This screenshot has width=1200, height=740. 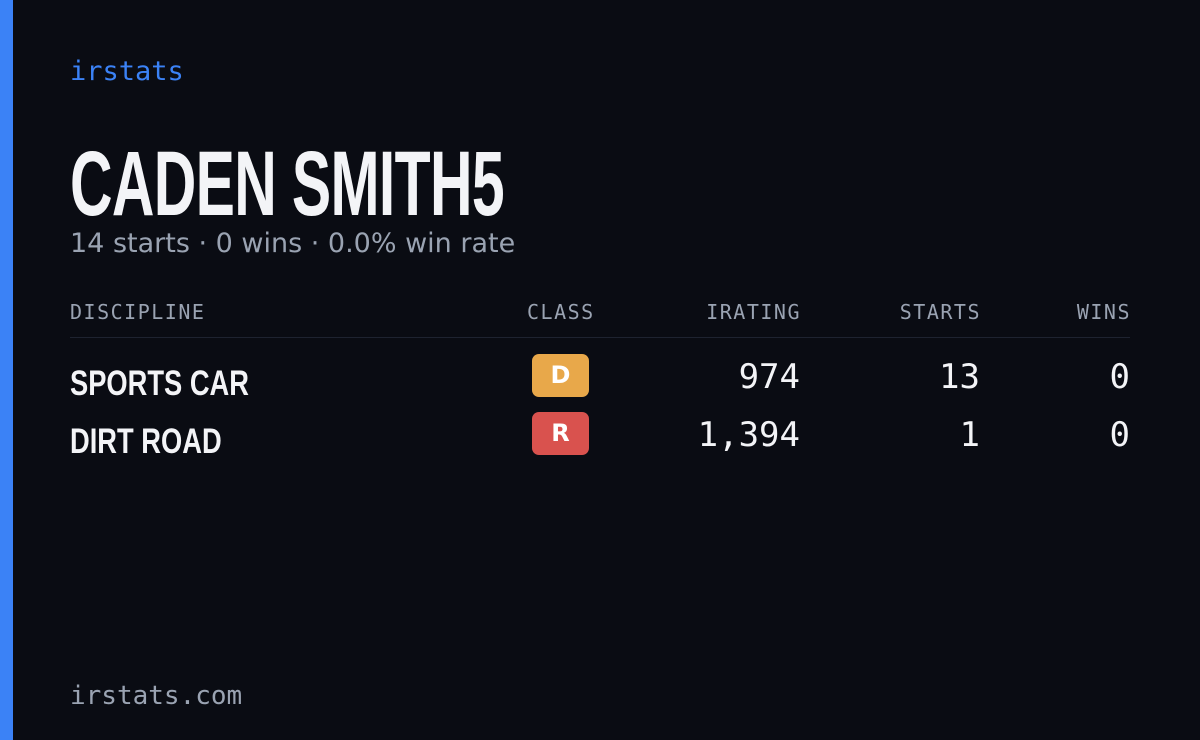 I want to click on discipline: SPORTS CAR, so click(x=159, y=383).